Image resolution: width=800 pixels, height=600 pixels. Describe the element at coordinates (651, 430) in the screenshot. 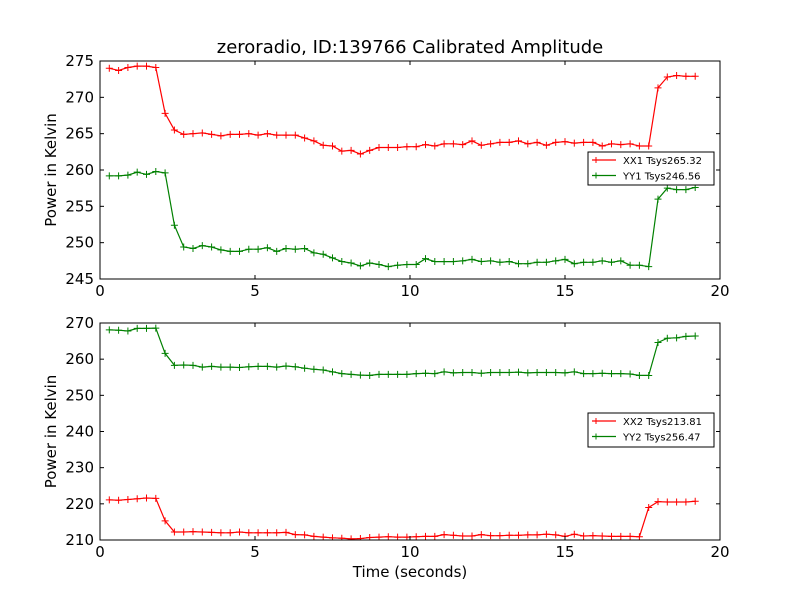

I see `legend: XX2 Tsys213.81 YY2 Tsys256.47` at that location.